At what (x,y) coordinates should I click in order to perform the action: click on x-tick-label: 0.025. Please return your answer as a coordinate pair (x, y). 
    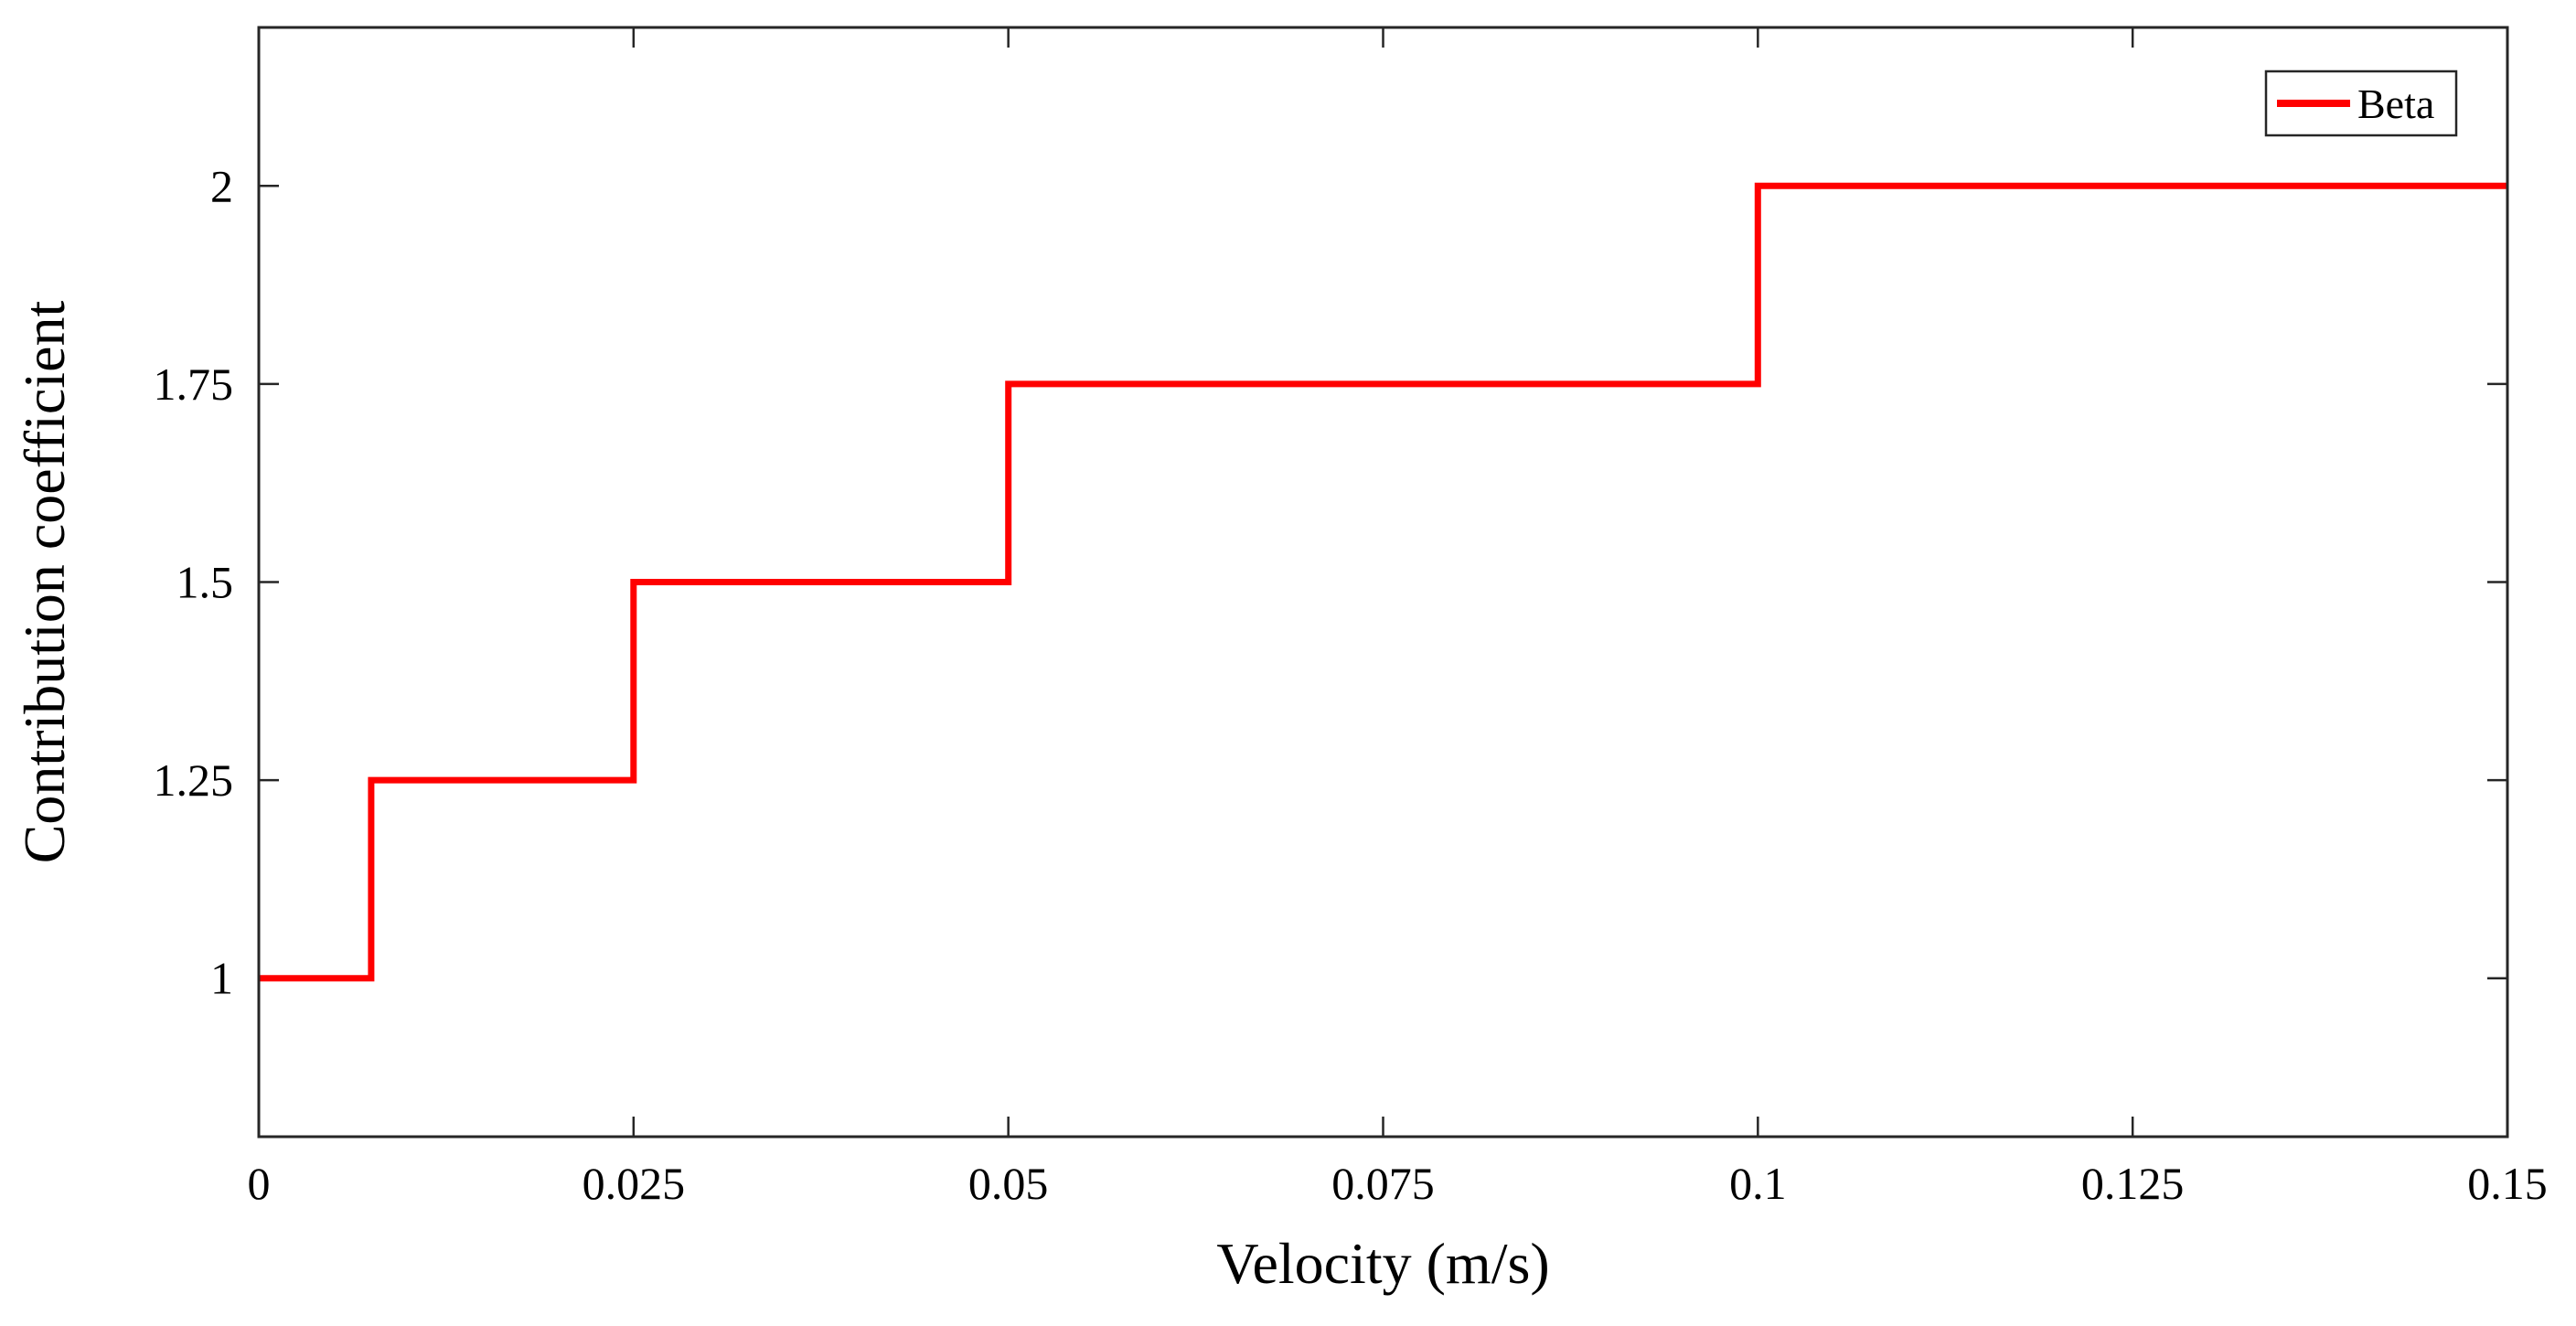
    Looking at the image, I should click on (634, 1183).